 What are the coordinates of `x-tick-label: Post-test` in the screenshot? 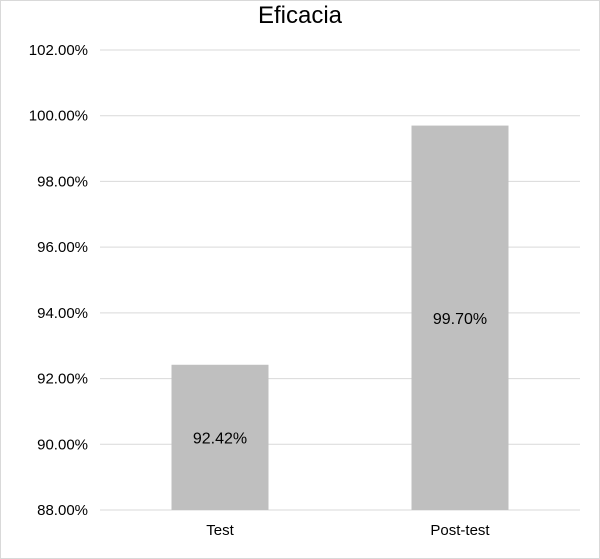 It's located at (460, 530).